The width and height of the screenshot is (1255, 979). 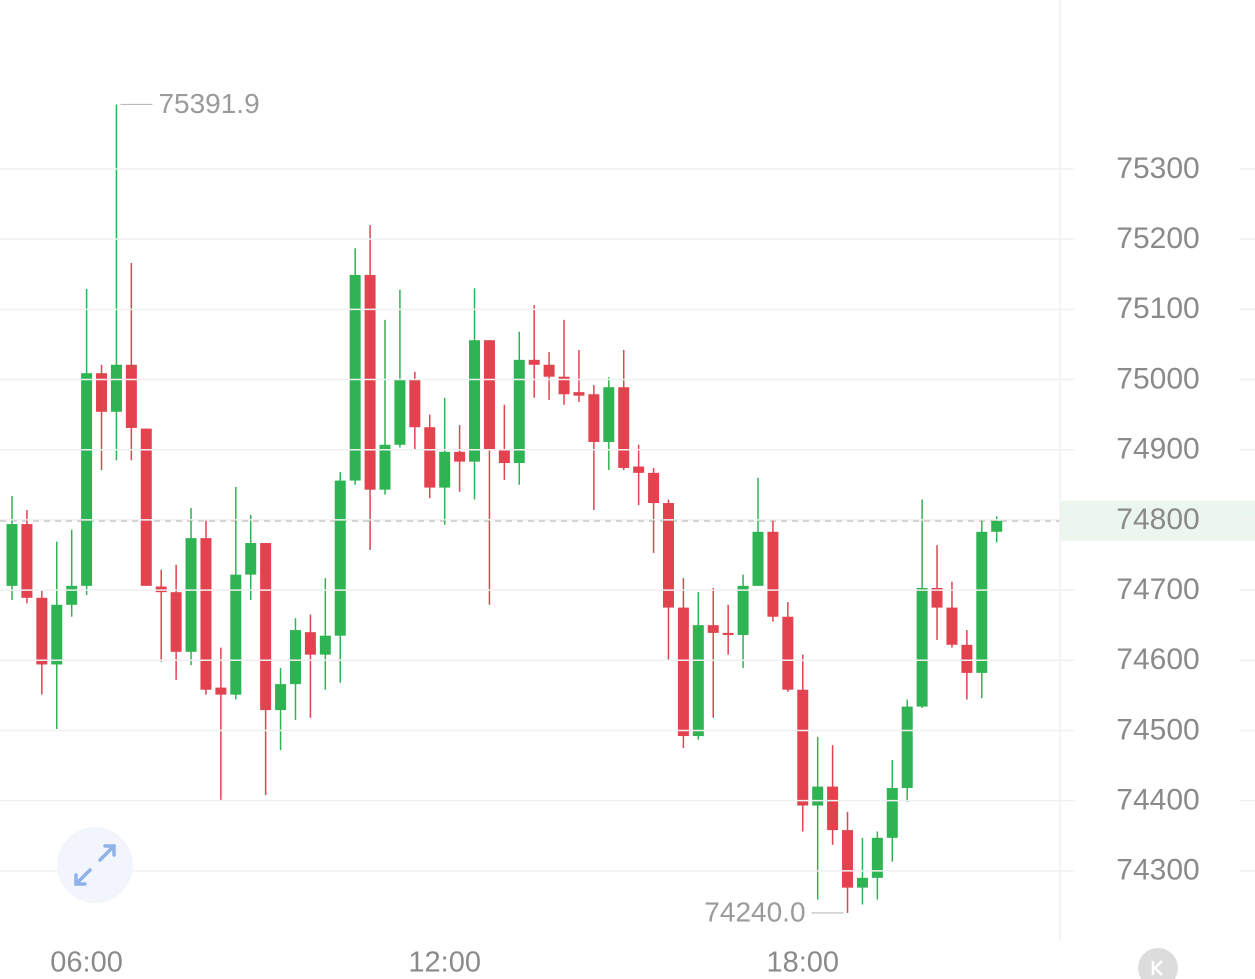 I want to click on expand-icon, so click(x=95, y=865).